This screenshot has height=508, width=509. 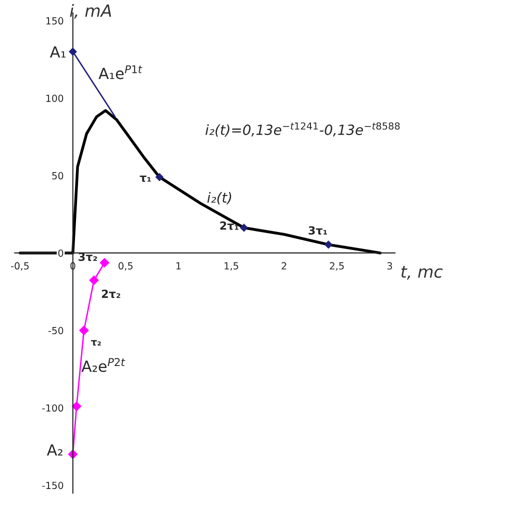 What do you see at coordinates (231, 266) in the screenshot?
I see `x-tick-label: 1,5` at bounding box center [231, 266].